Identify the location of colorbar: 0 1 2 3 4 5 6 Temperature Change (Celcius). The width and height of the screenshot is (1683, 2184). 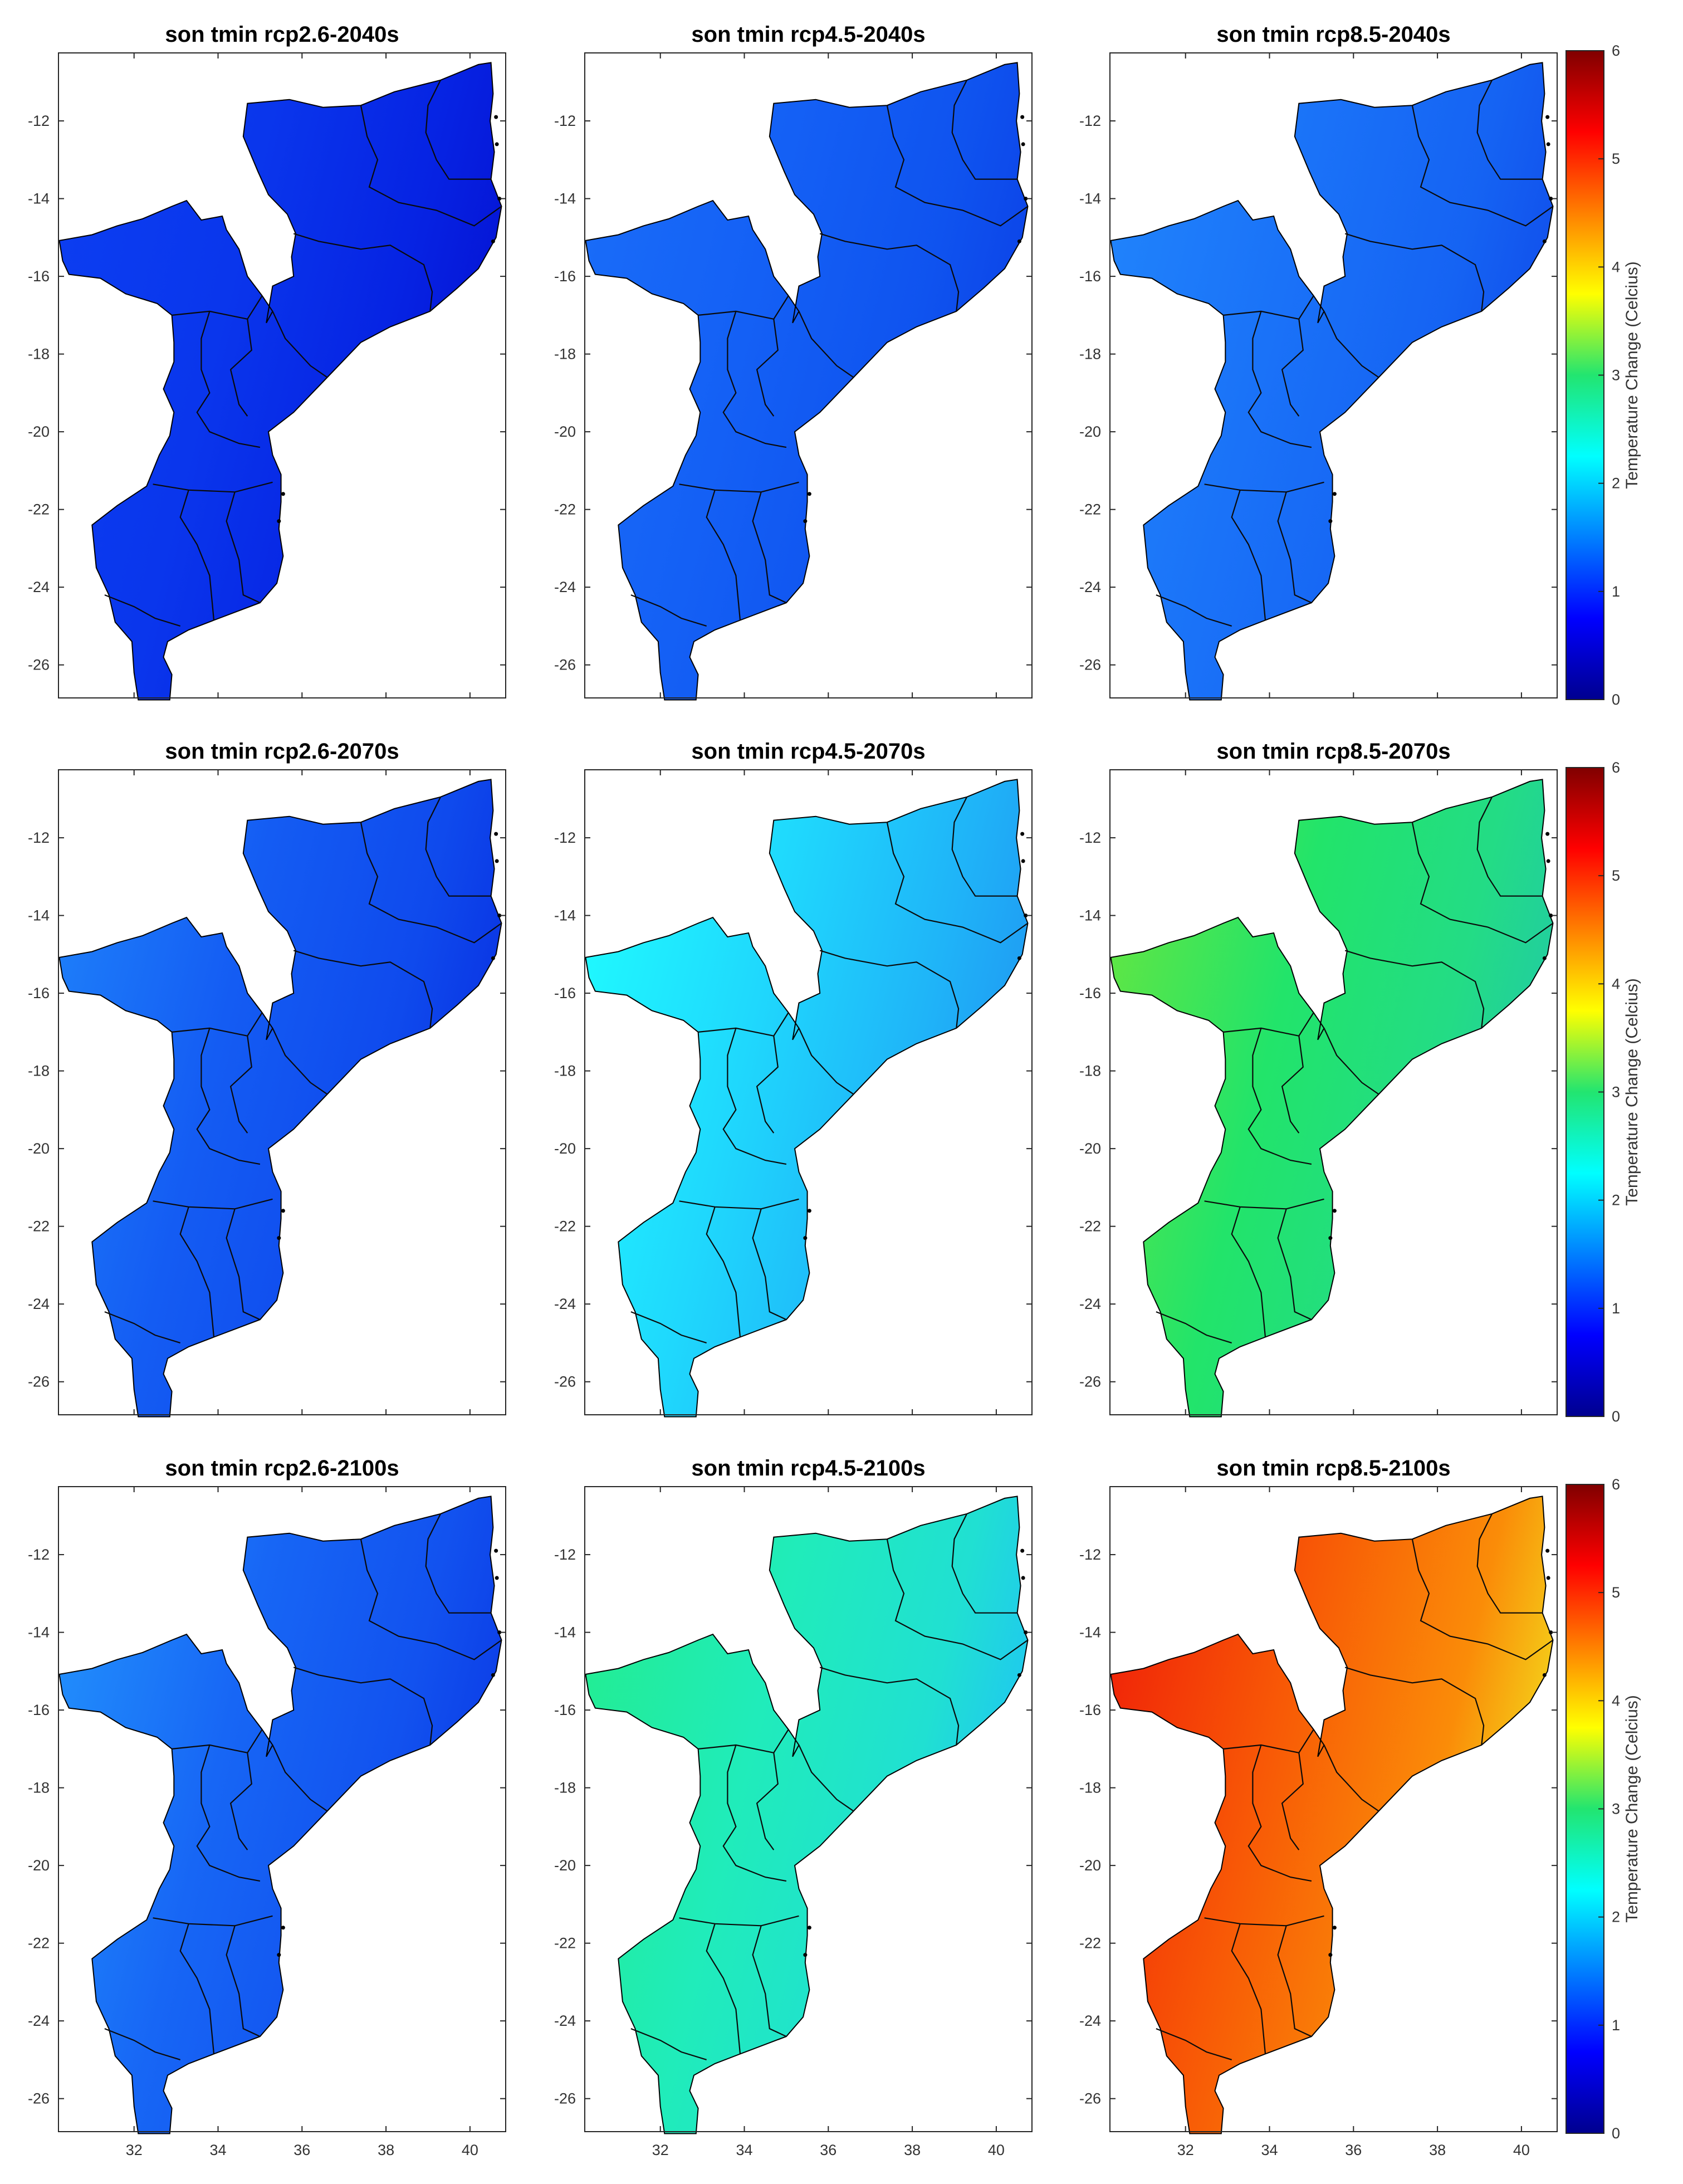
(1603, 1809).